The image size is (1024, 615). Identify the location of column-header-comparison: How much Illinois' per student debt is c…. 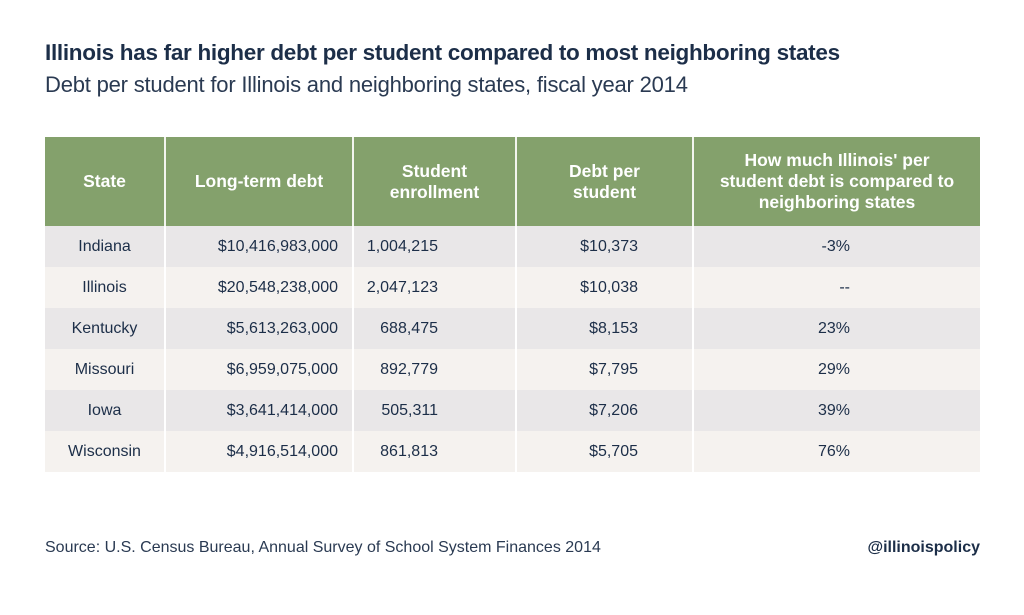
(836, 181).